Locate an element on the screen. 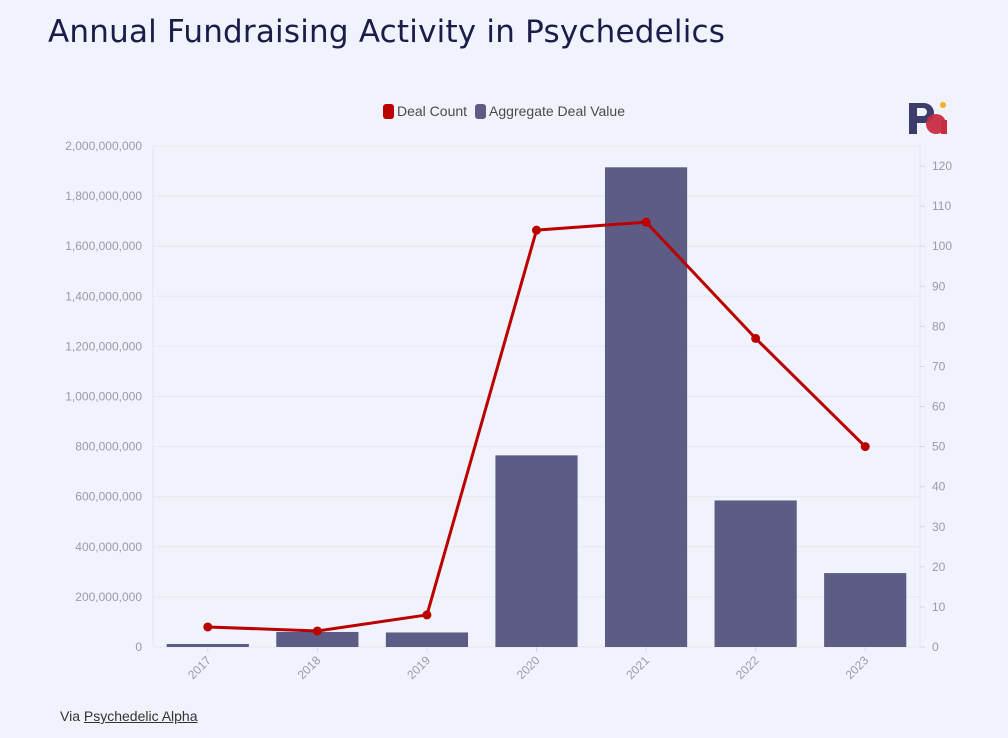 The height and width of the screenshot is (738, 1008). y-left-tick-label: 1,600,000,000 is located at coordinates (103, 246).